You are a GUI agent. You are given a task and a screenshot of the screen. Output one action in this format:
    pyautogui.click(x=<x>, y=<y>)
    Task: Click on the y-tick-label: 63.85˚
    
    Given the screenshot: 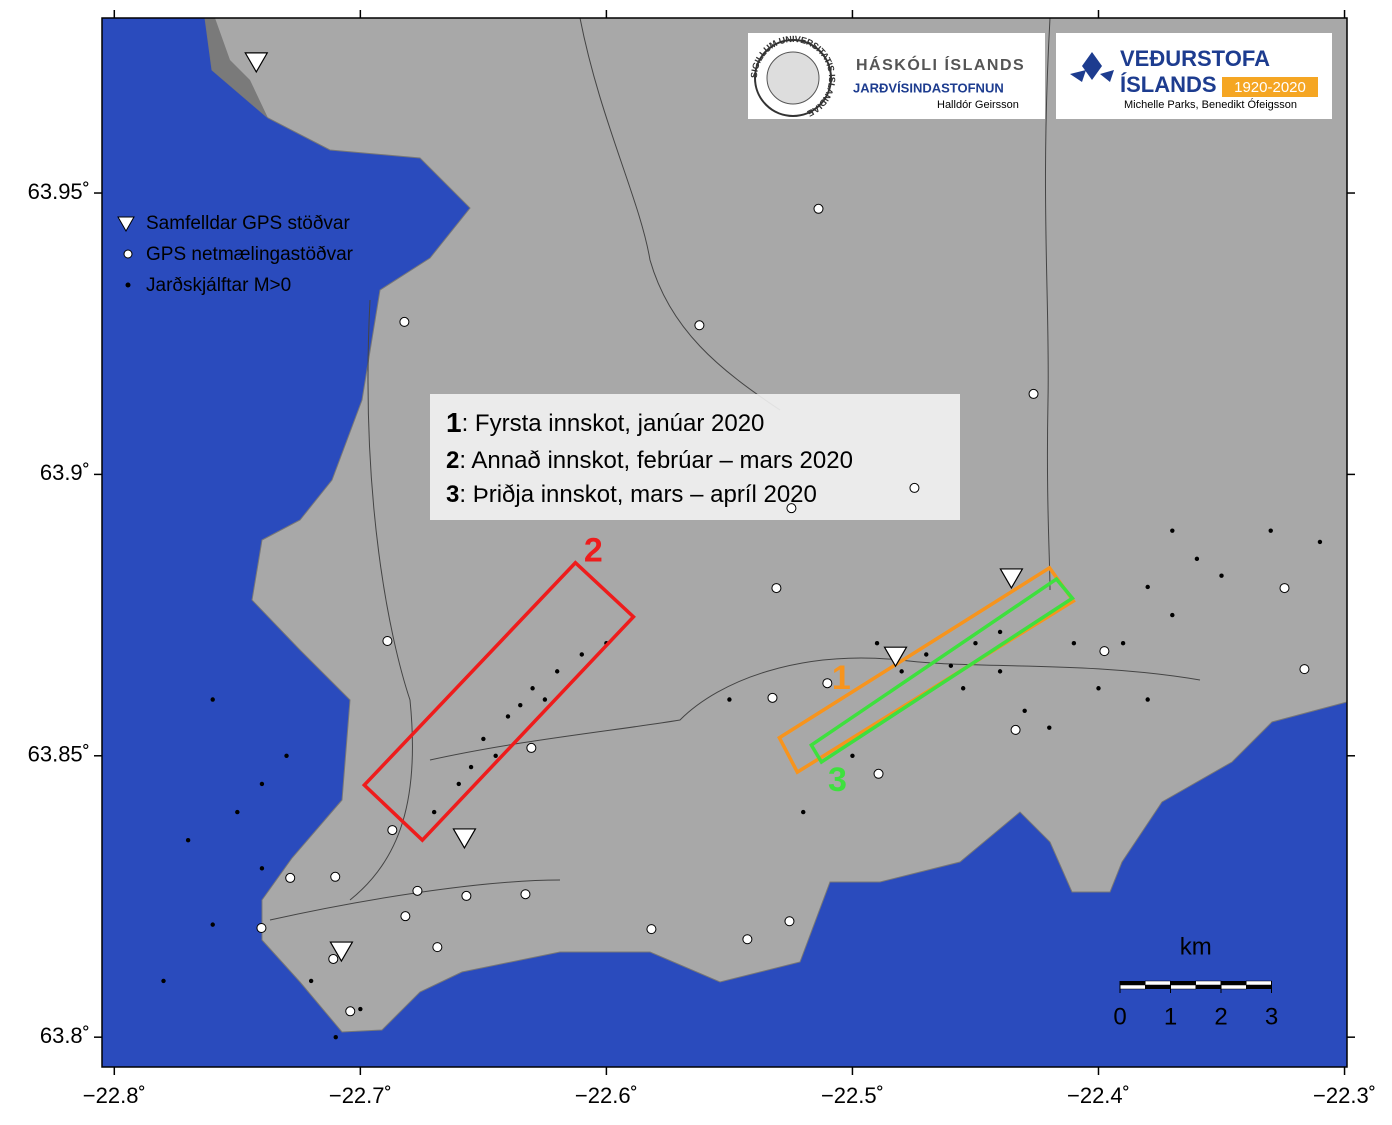 What is the action you would take?
    pyautogui.click(x=59, y=754)
    